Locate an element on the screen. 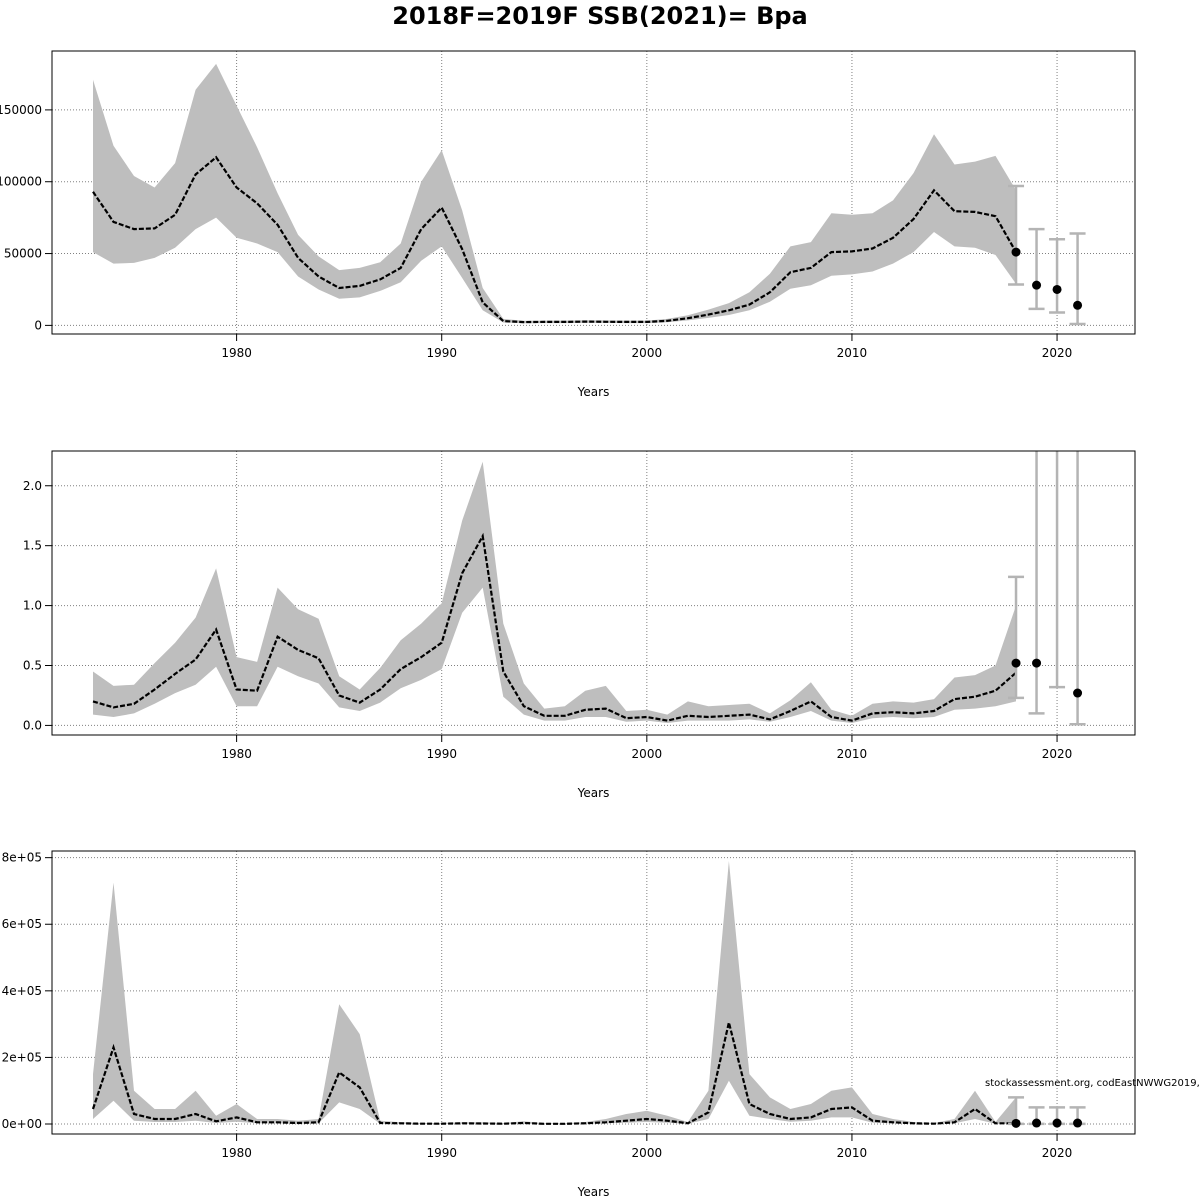 The width and height of the screenshot is (1200, 1200). y-tick-label: 100000 is located at coordinates (21, 182).